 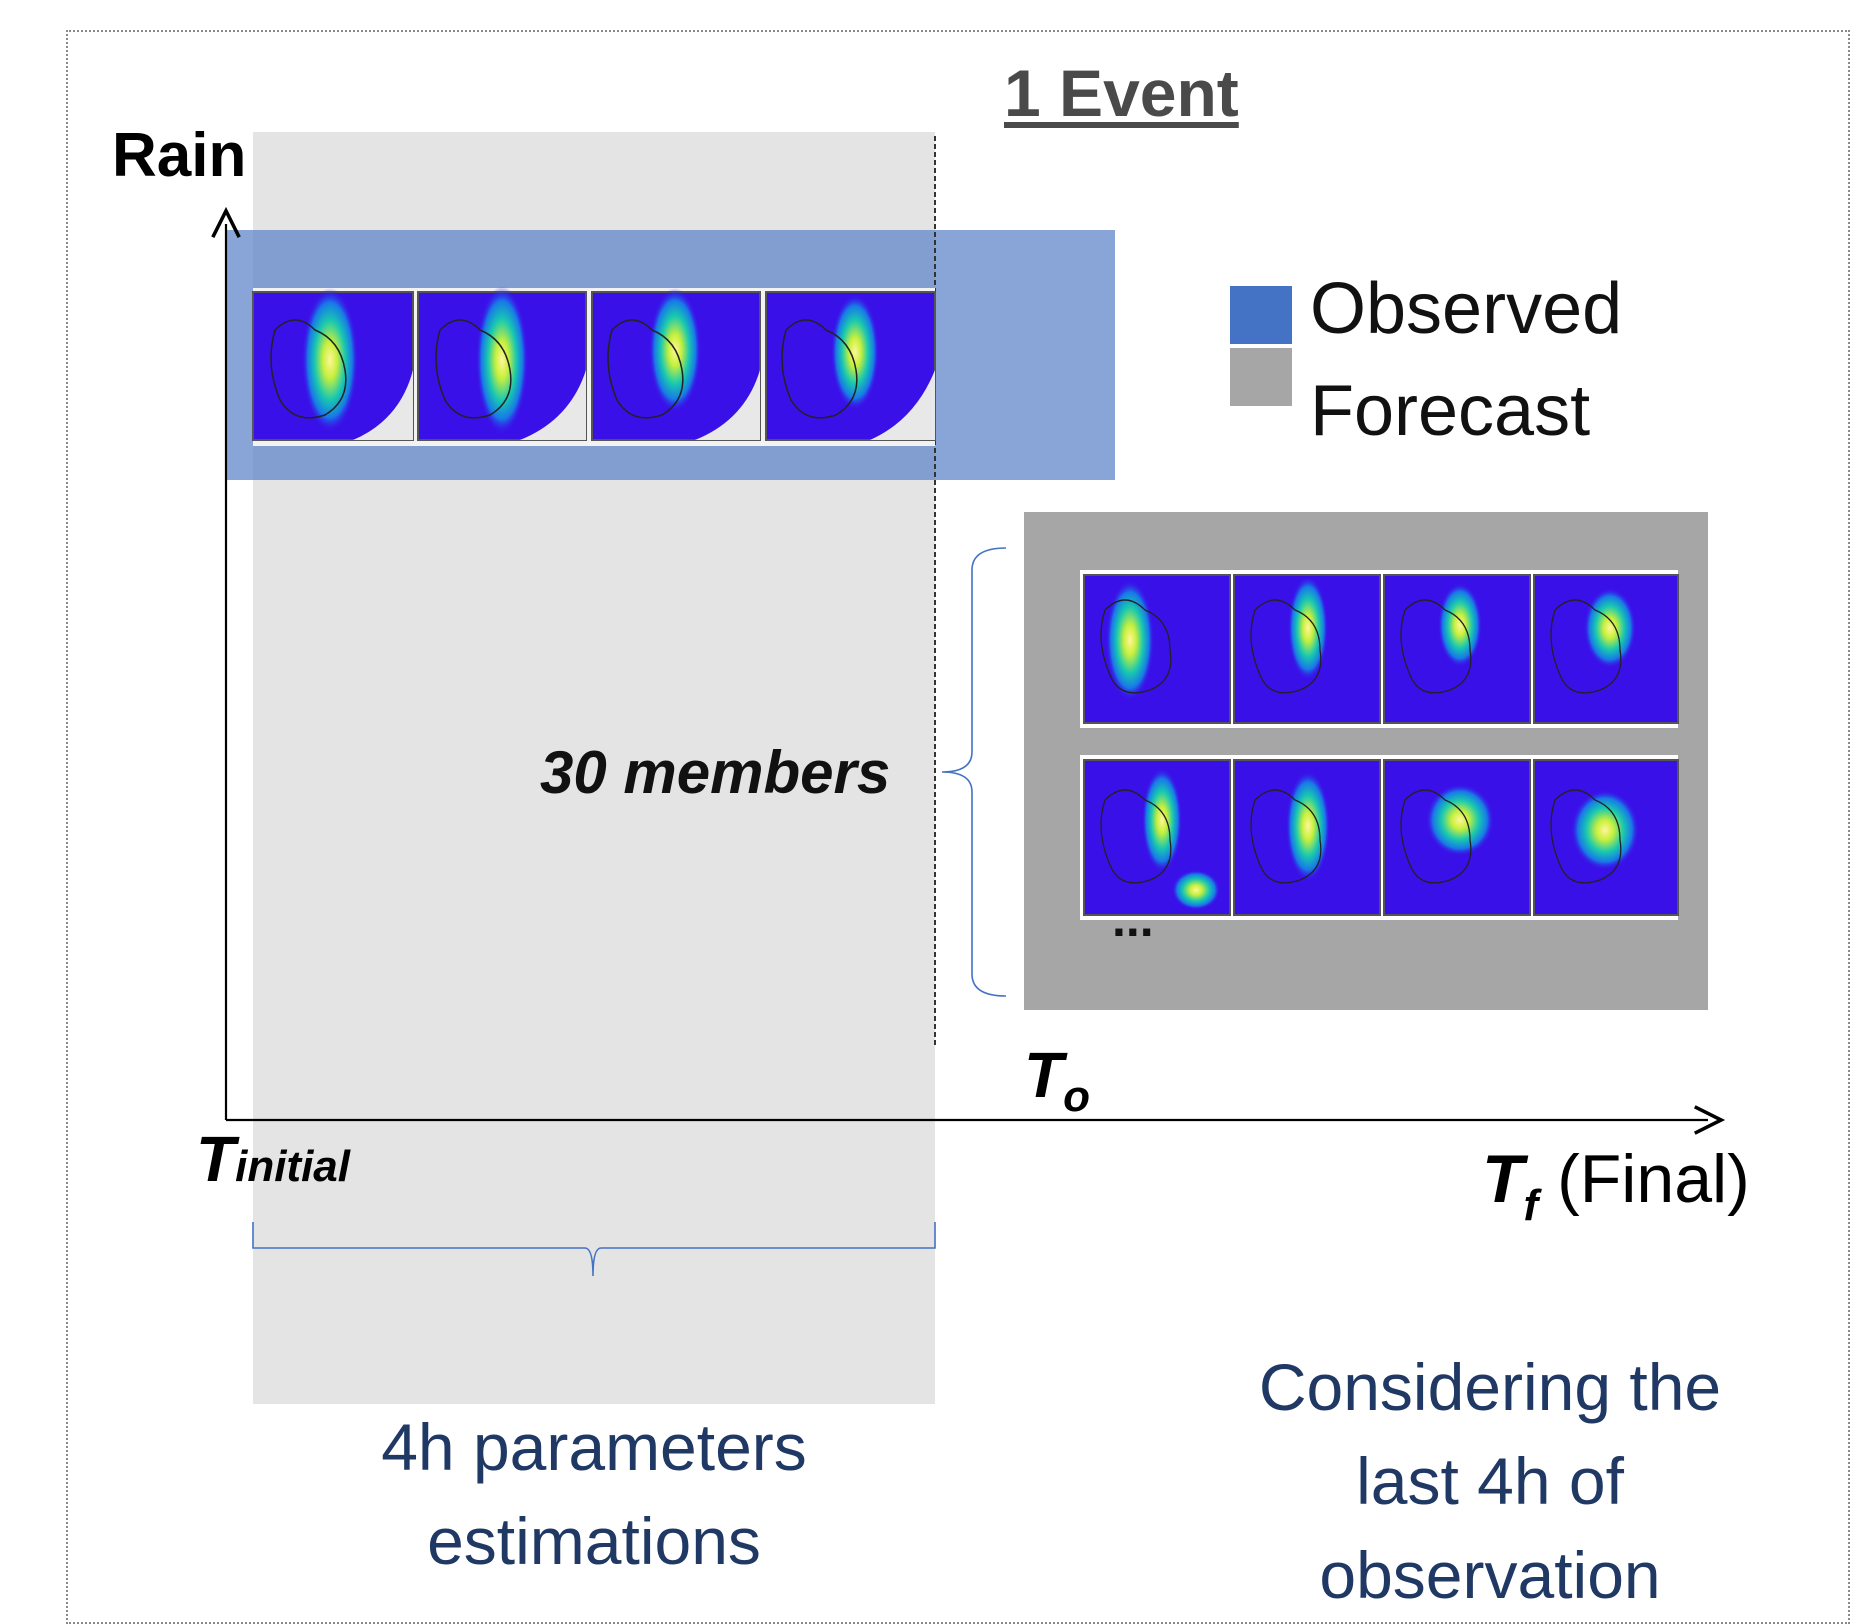 I want to click on observation-caption-line-2: last 4h of, so click(x=1490, y=1481).